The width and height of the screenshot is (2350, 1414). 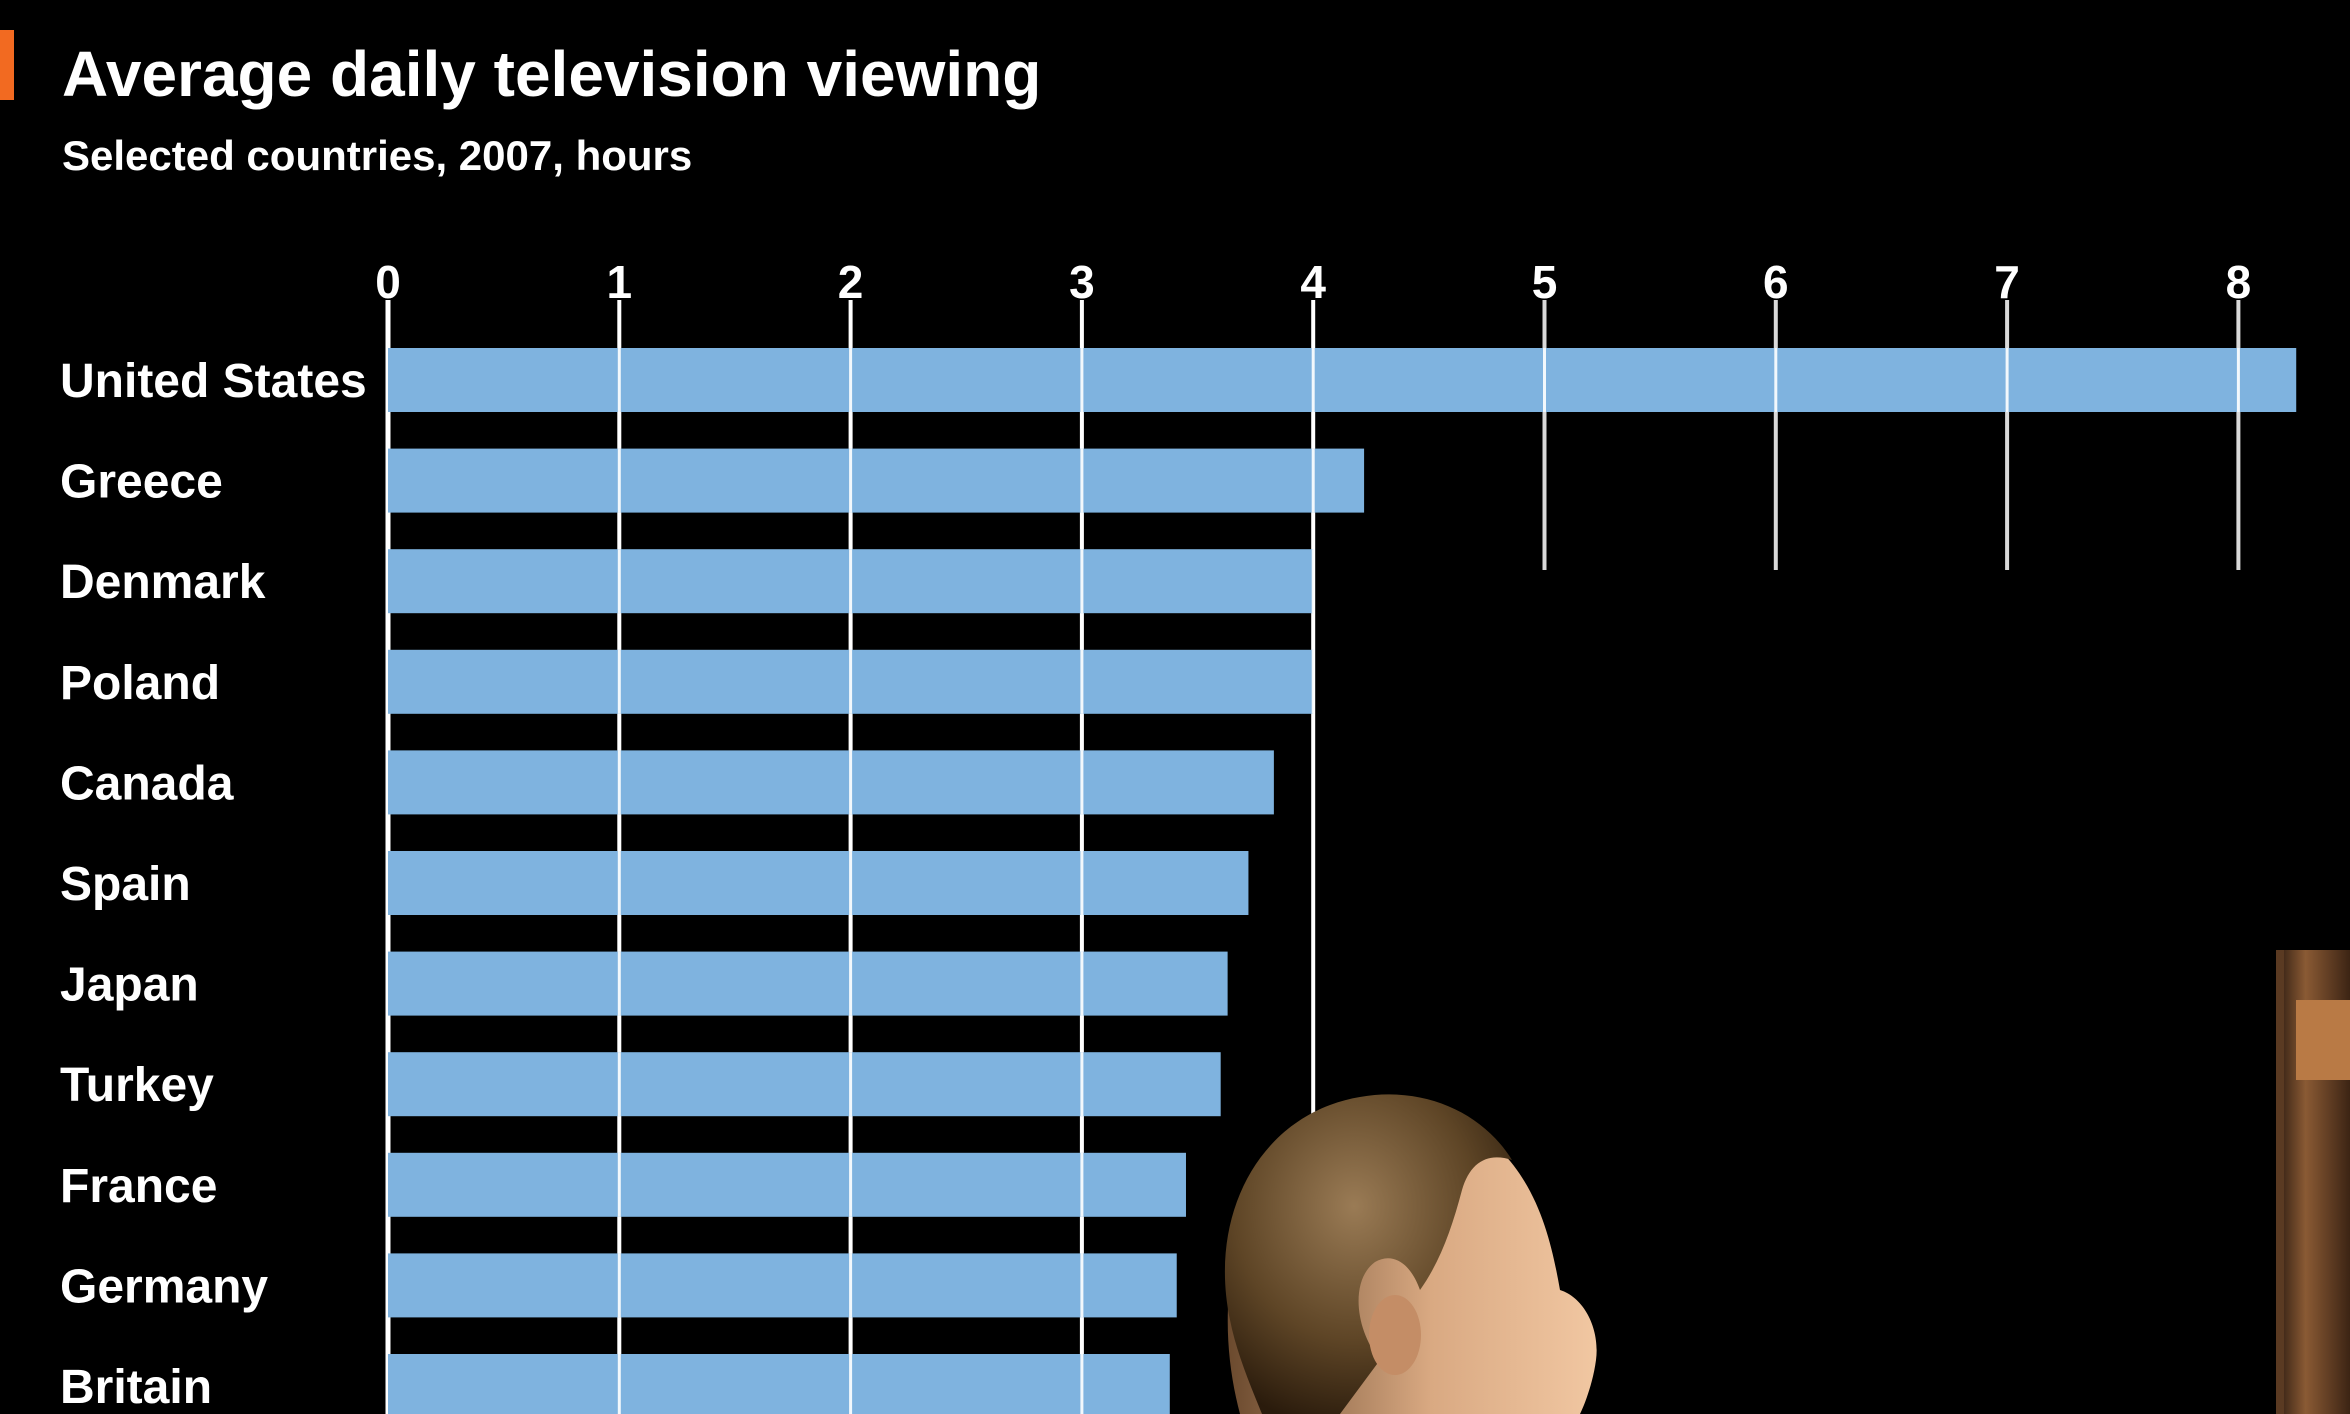 I want to click on category-label: Britain, so click(x=136, y=1387).